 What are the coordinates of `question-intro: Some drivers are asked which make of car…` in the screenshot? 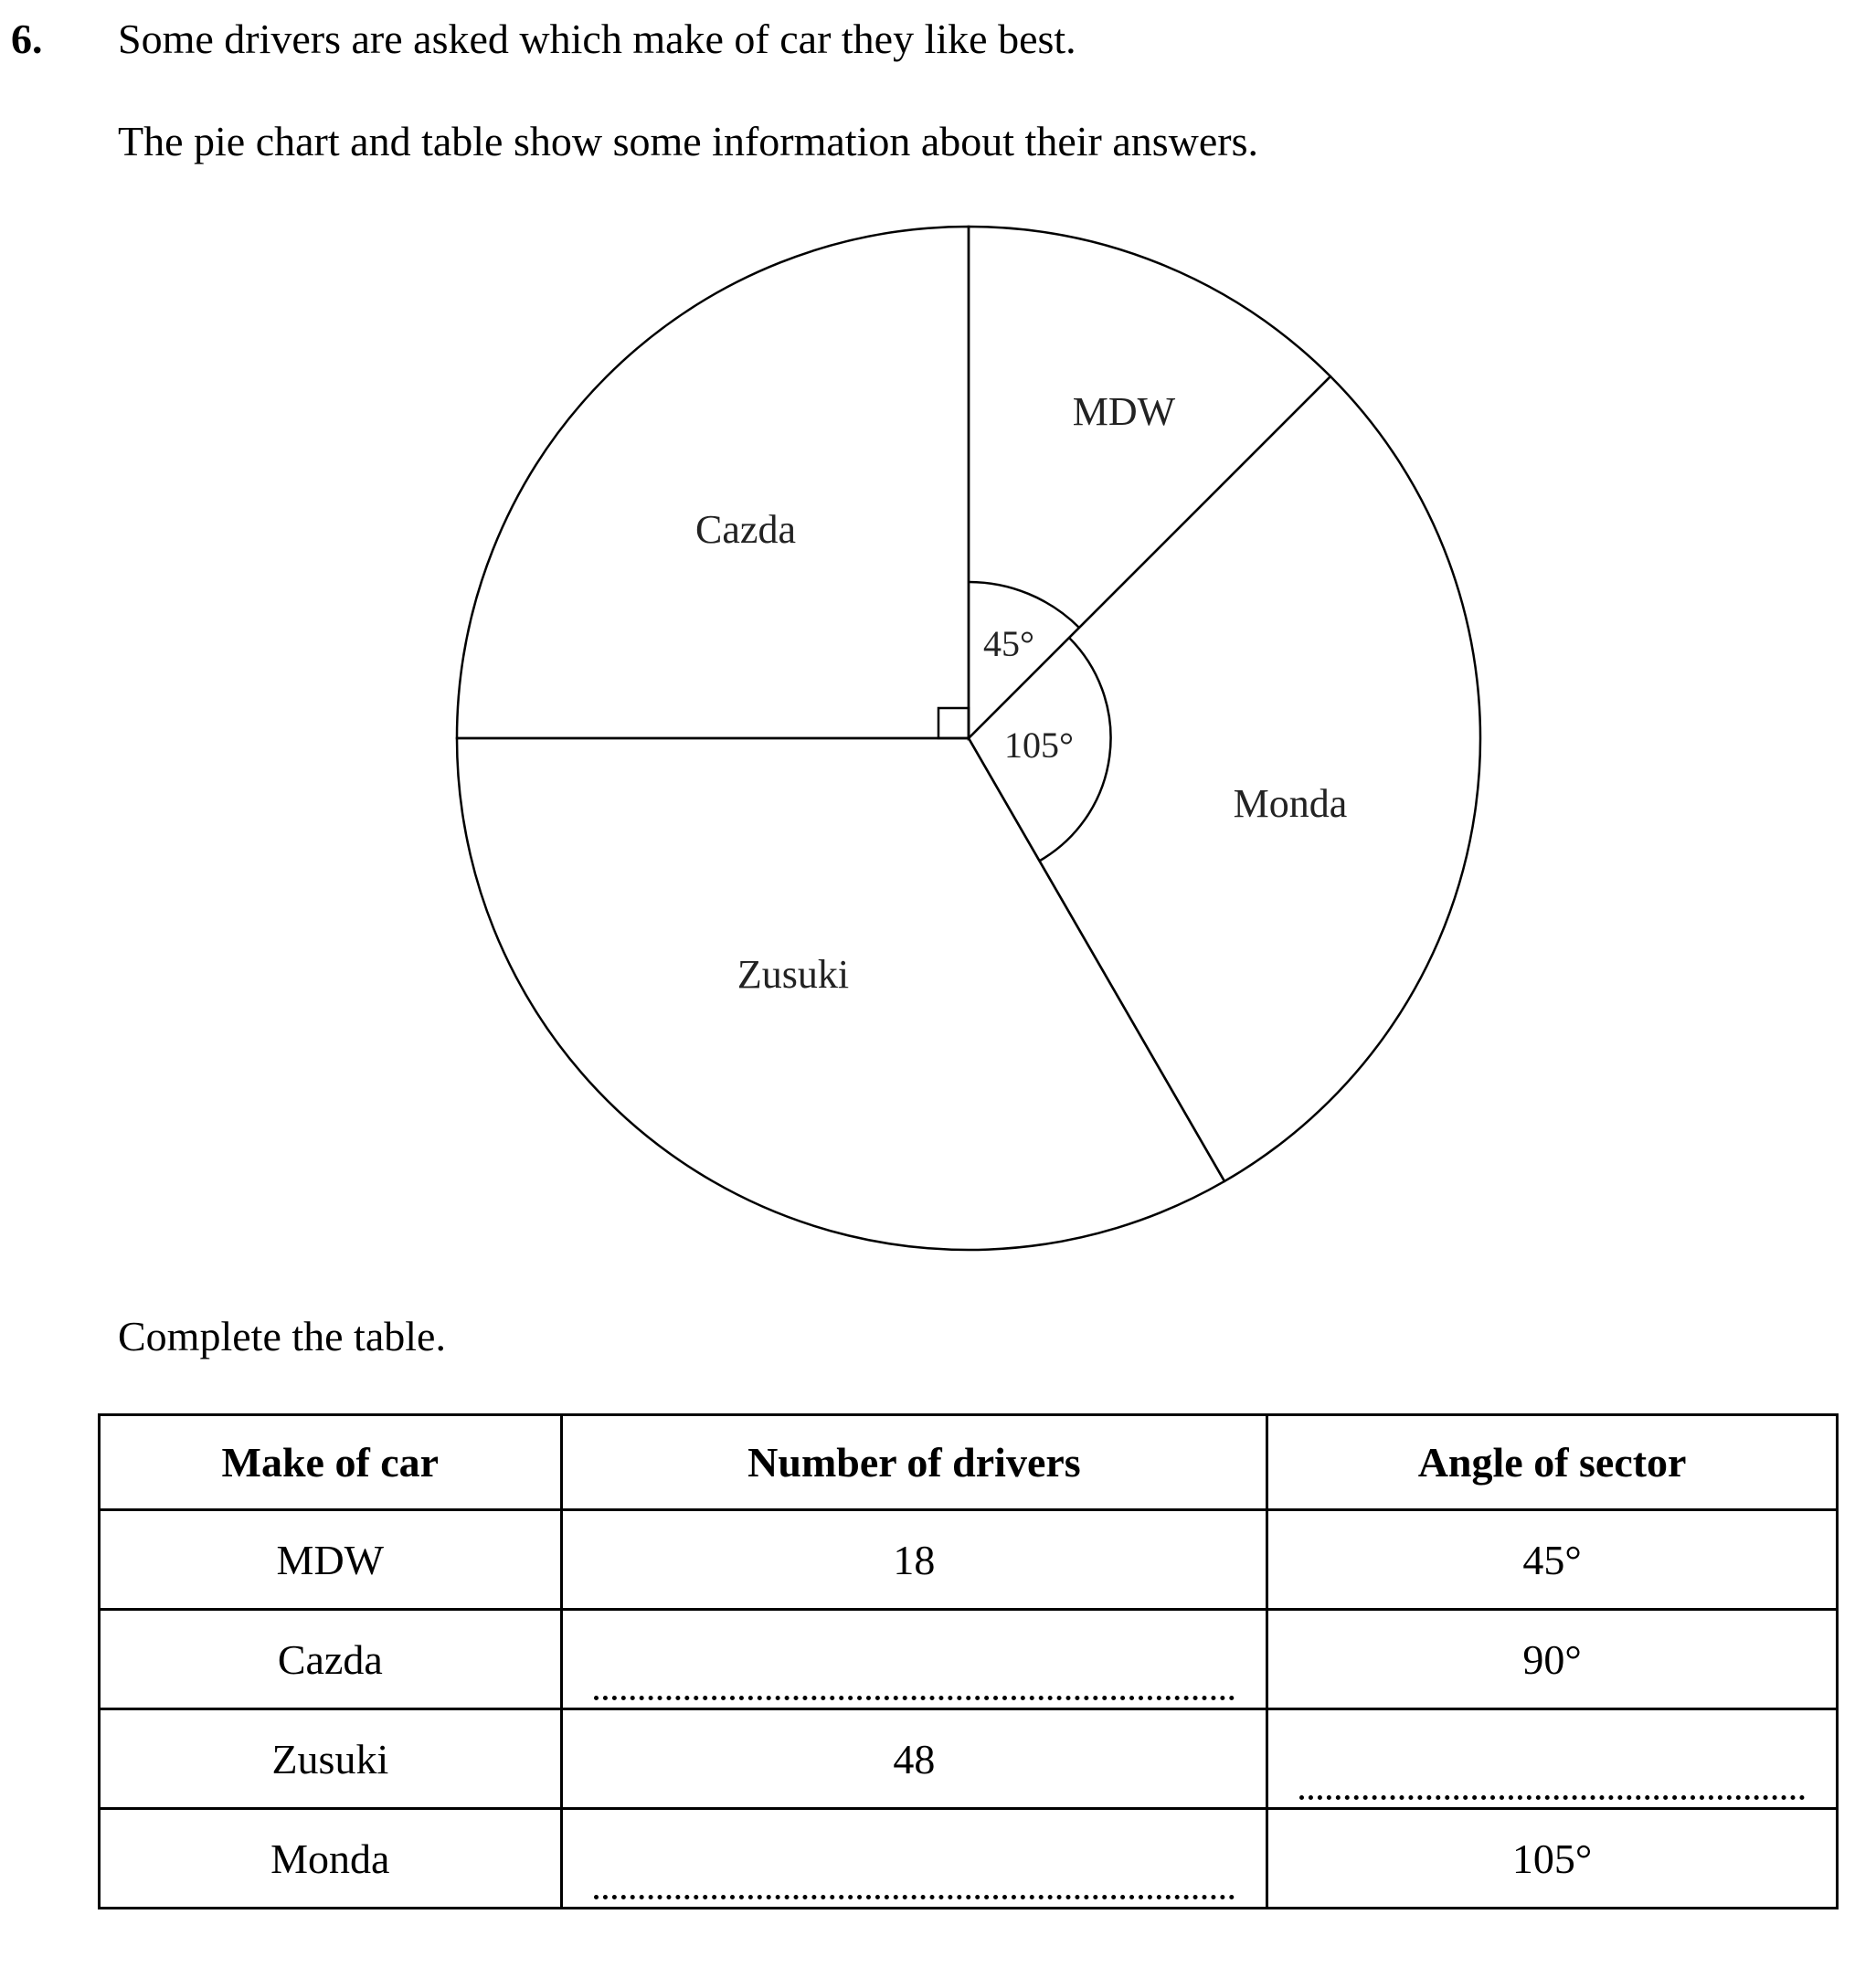 It's located at (597, 39).